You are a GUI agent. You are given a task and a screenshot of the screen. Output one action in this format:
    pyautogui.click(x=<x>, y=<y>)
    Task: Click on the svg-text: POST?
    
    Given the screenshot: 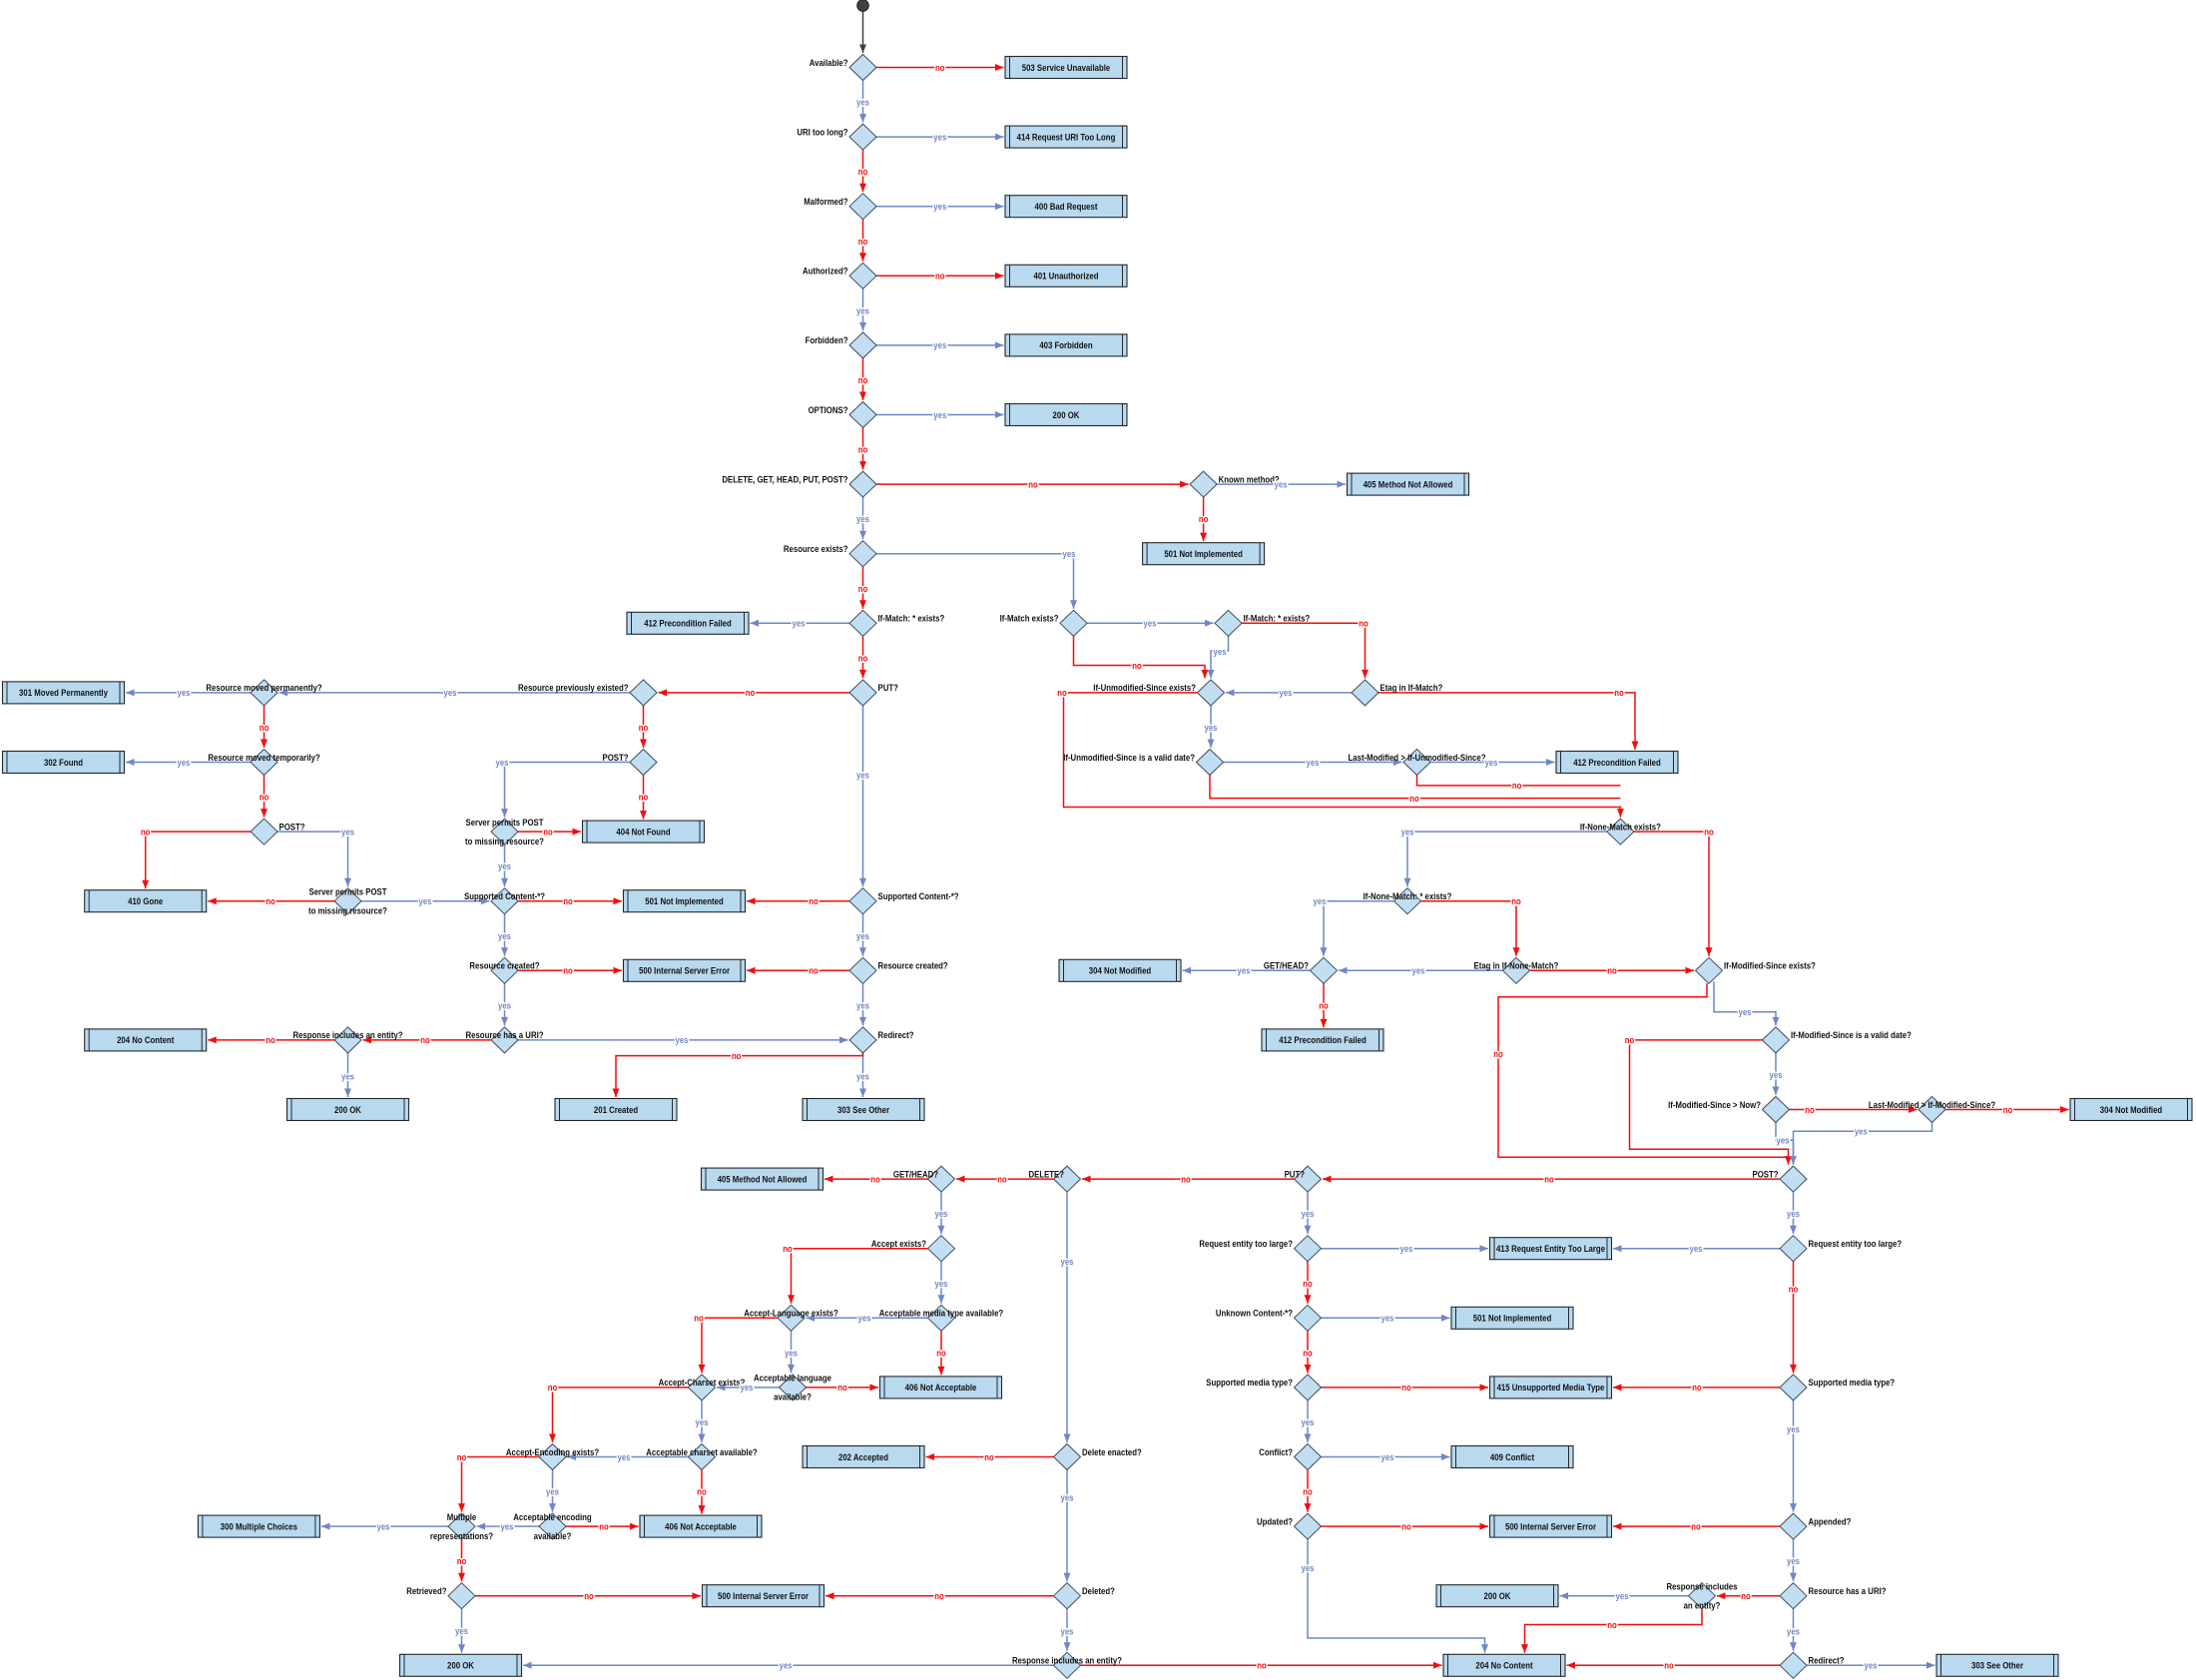 What is the action you would take?
    pyautogui.click(x=1766, y=1174)
    